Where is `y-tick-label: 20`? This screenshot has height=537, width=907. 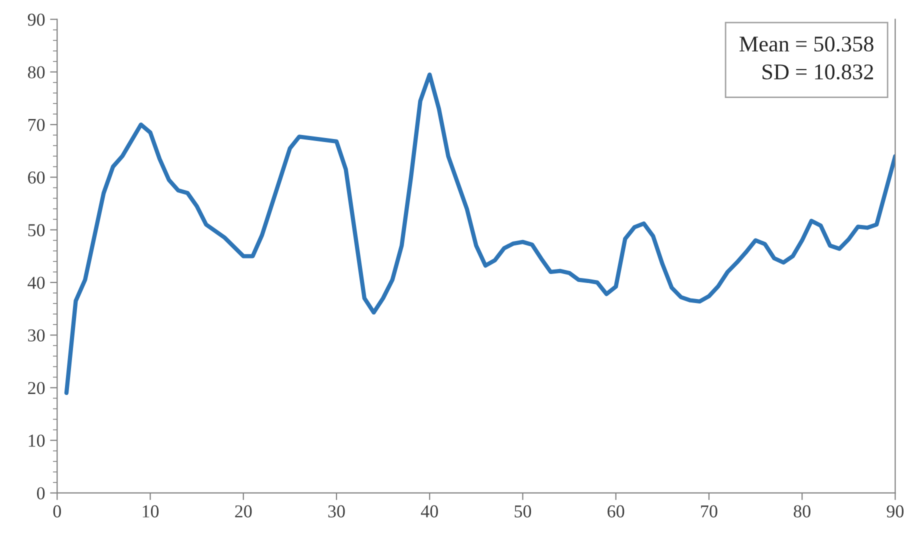
y-tick-label: 20 is located at coordinates (36, 388).